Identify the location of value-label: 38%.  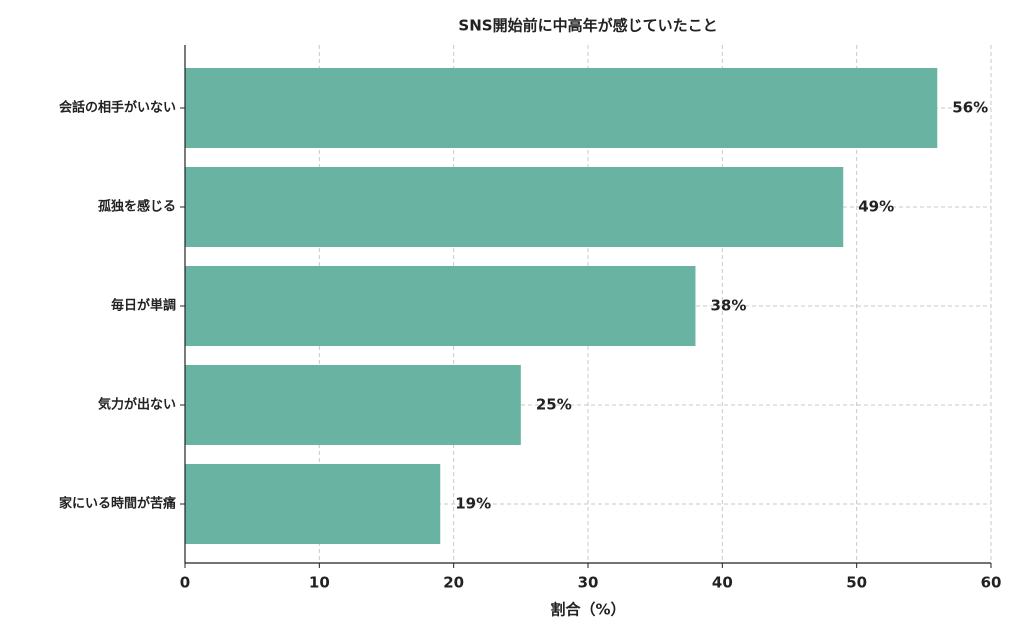
(728, 306).